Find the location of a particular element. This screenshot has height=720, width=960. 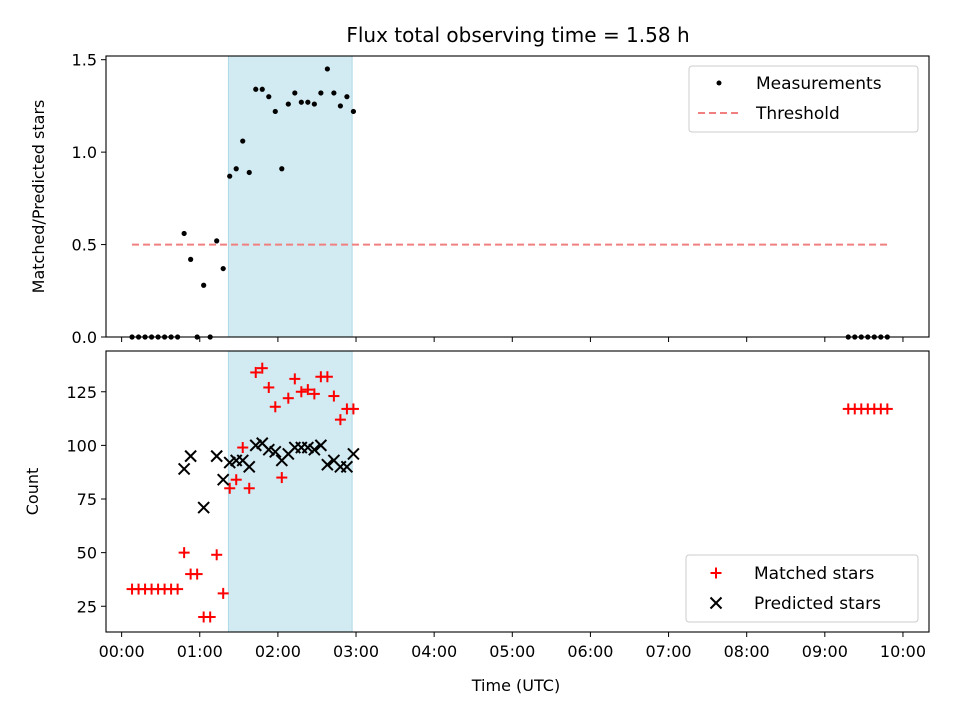

legend-x-glyph is located at coordinates (716, 603).